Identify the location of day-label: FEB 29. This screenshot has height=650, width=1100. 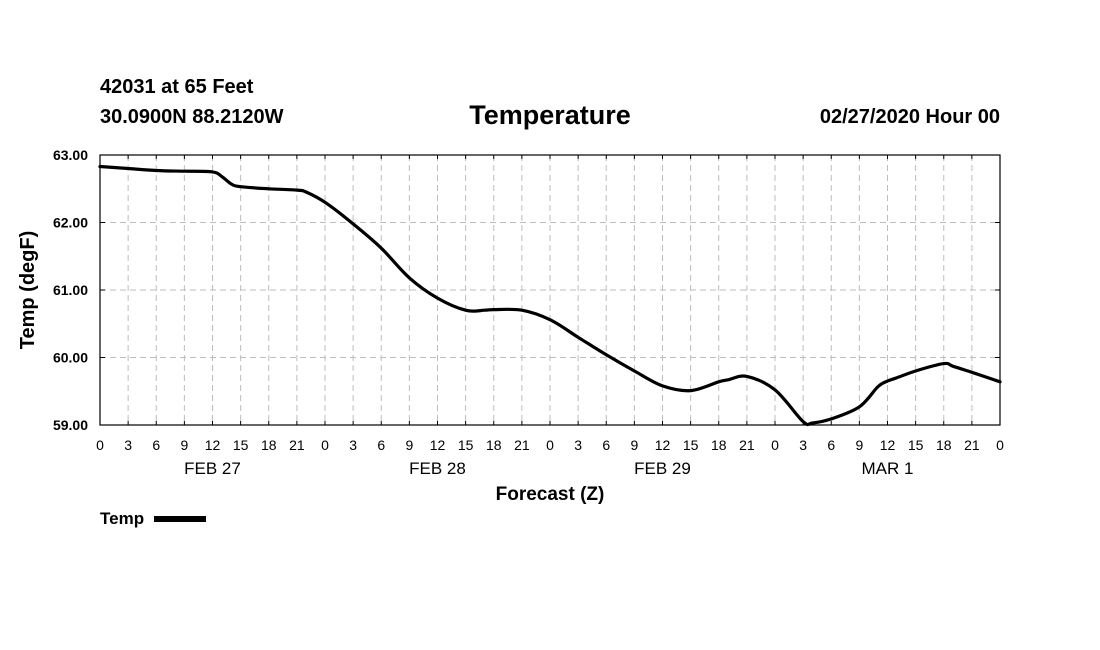
(662, 468).